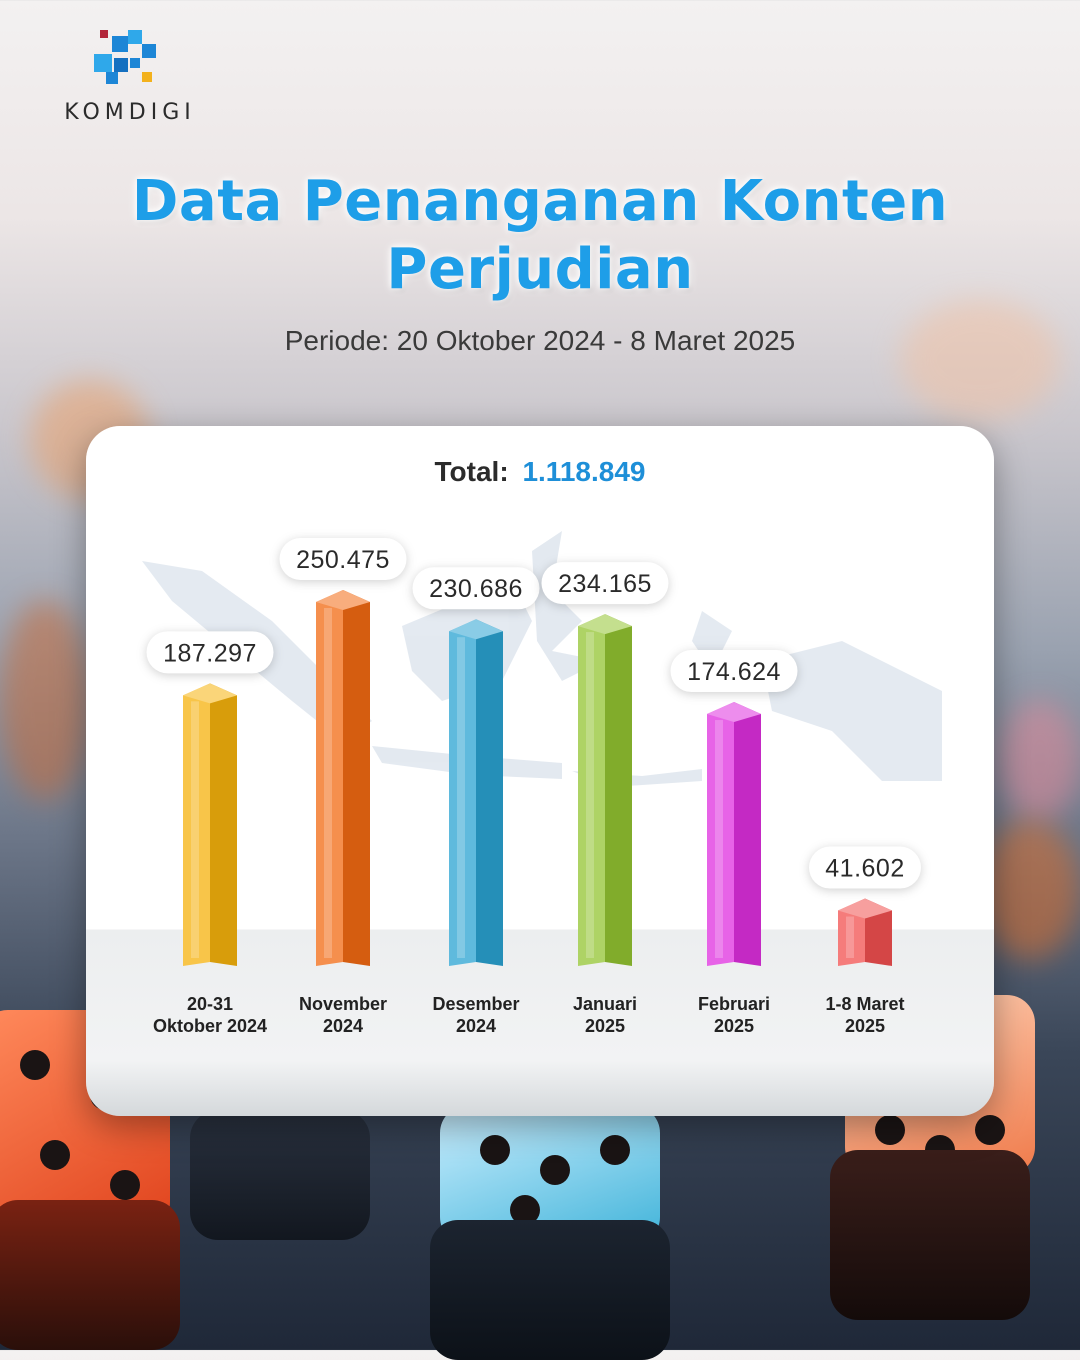  I want to click on value-label: 41.602, so click(864, 869).